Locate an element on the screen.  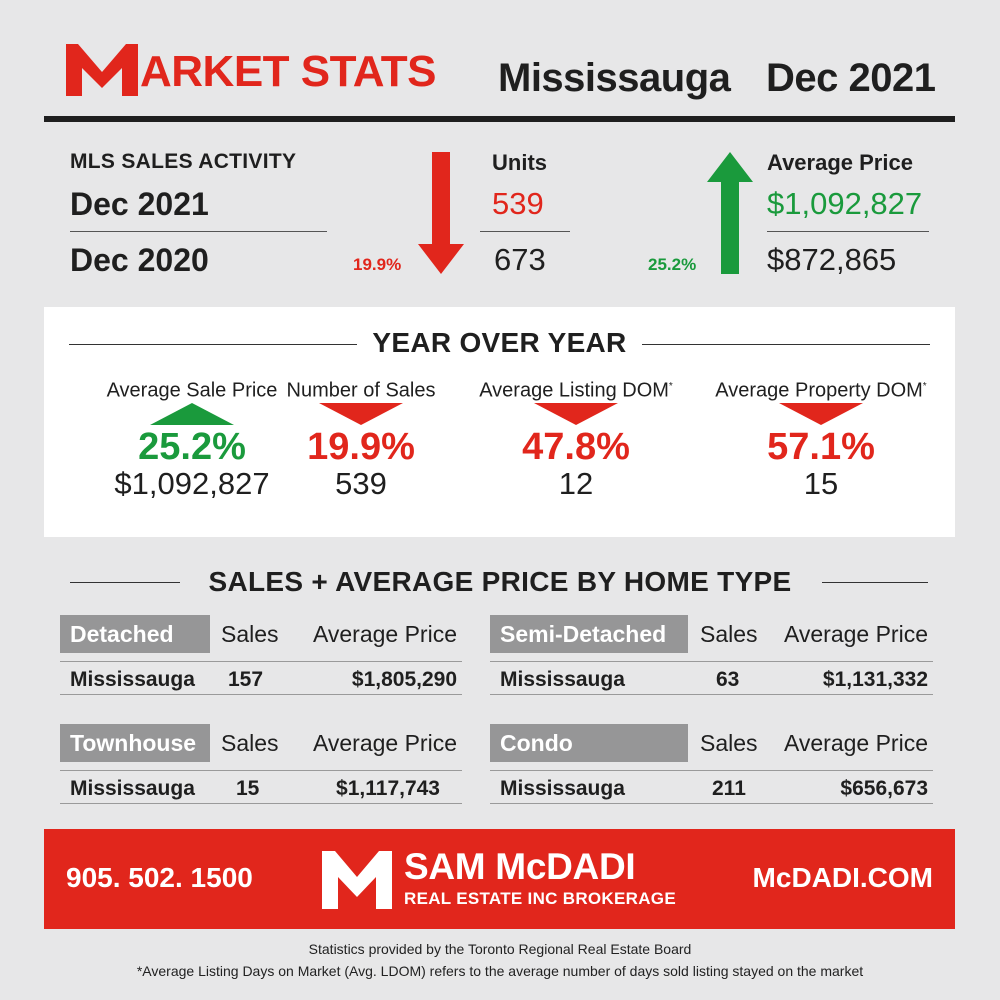
yoy-title-rule-left is located at coordinates (213, 344).